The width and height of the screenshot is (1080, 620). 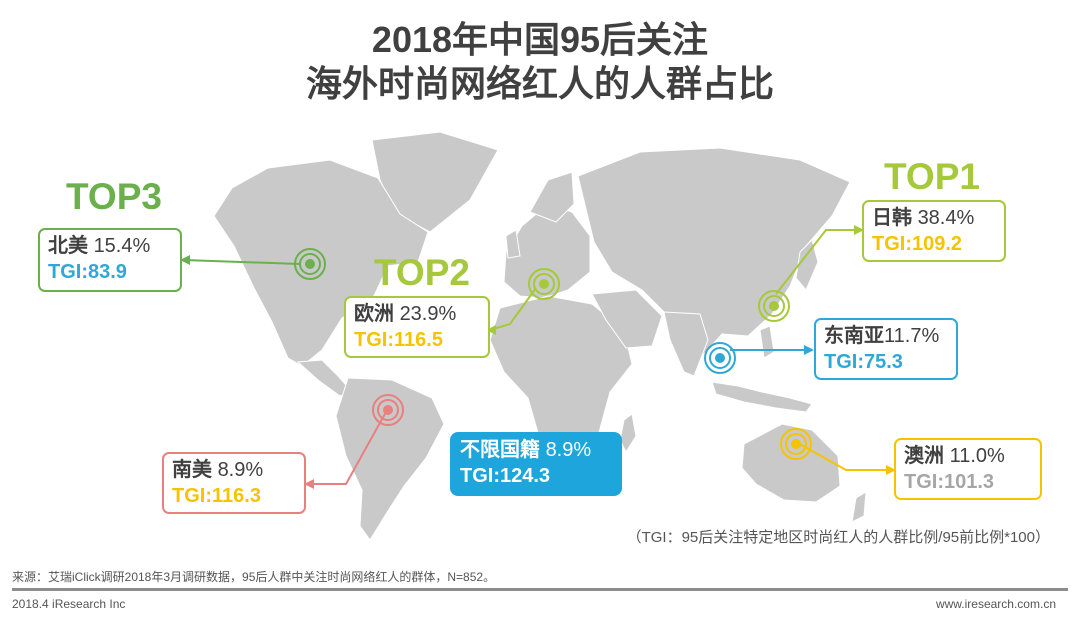 I want to click on scandinavia-shape, so click(x=552, y=197).